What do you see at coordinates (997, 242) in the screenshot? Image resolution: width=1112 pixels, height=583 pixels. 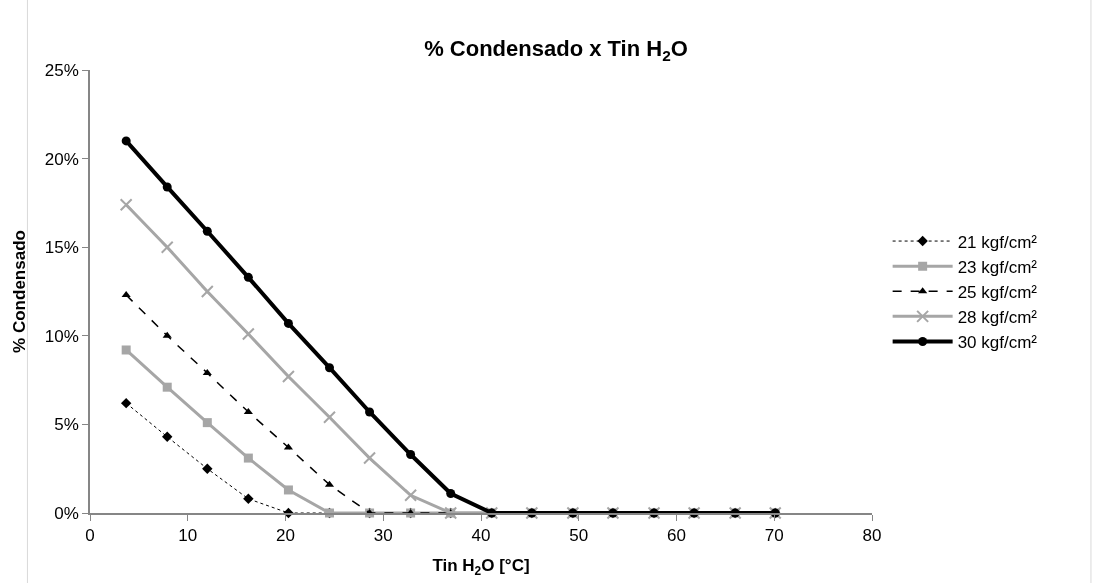 I see `legend-label: 21 kgf/cm²` at bounding box center [997, 242].